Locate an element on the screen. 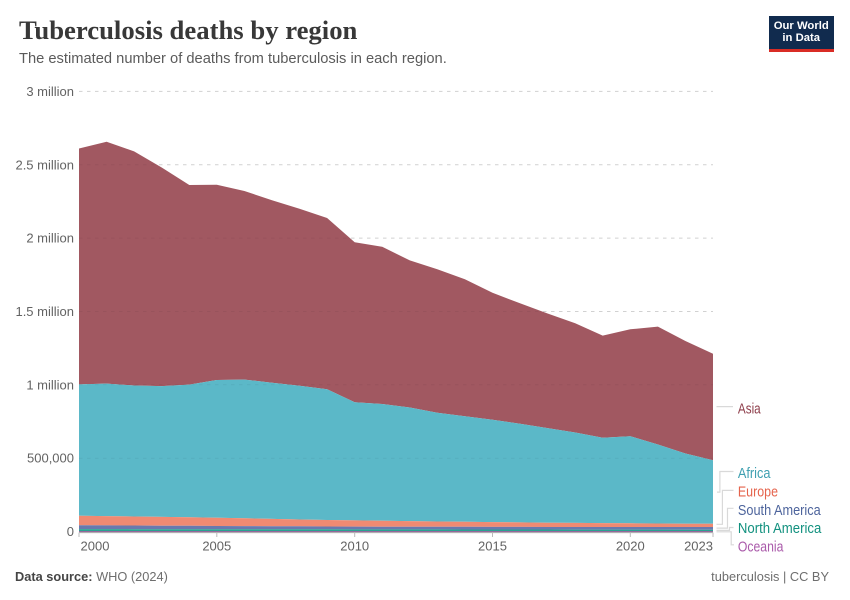 The image size is (850, 600). svg-text: 2 million is located at coordinates (50, 238).